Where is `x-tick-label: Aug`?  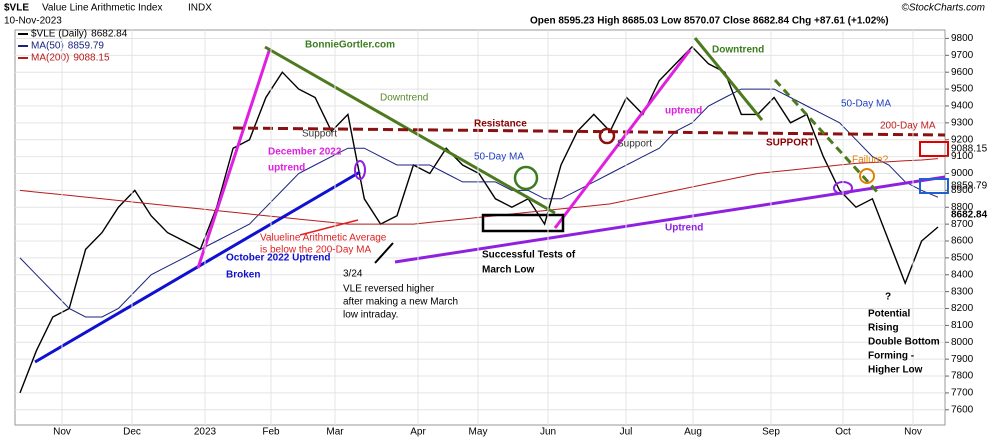 x-tick-label: Aug is located at coordinates (693, 432).